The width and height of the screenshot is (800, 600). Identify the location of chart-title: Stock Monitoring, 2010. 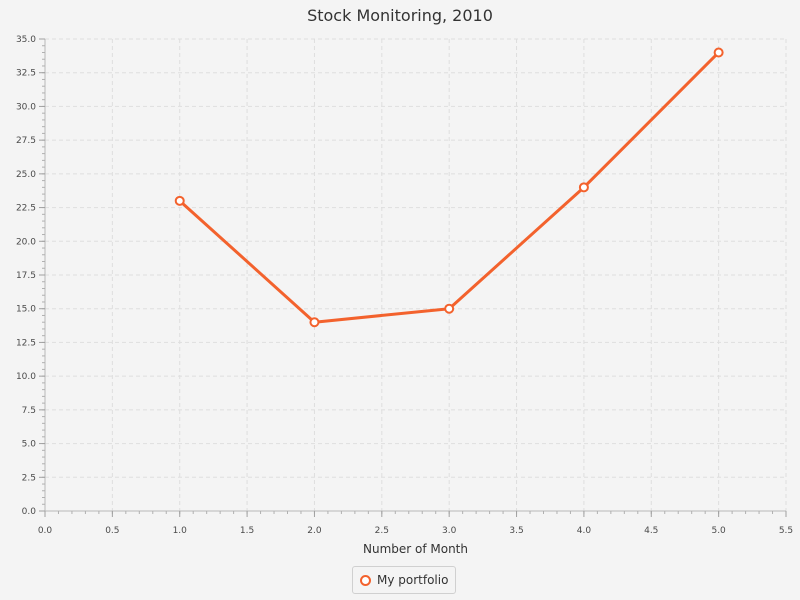
(400, 15).